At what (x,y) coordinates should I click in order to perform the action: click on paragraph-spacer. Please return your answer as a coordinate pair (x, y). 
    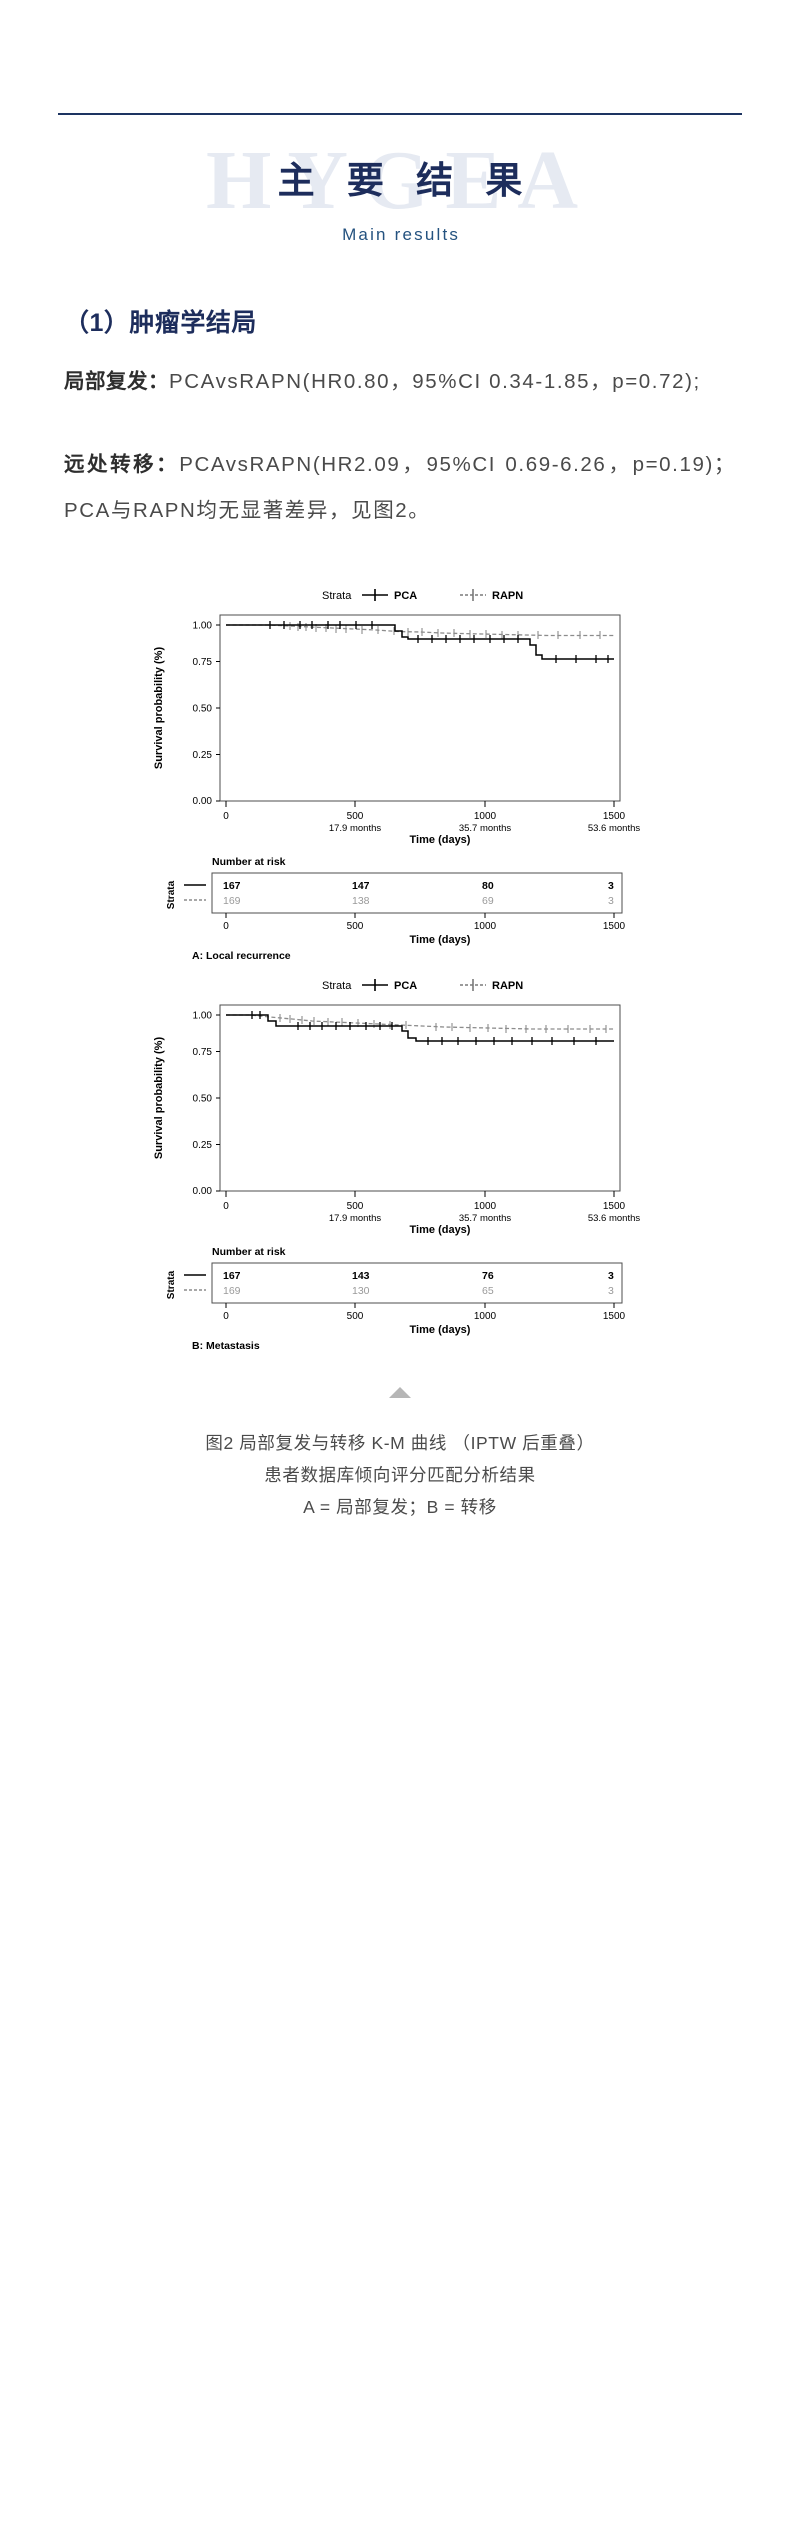
    Looking at the image, I should click on (400, 427).